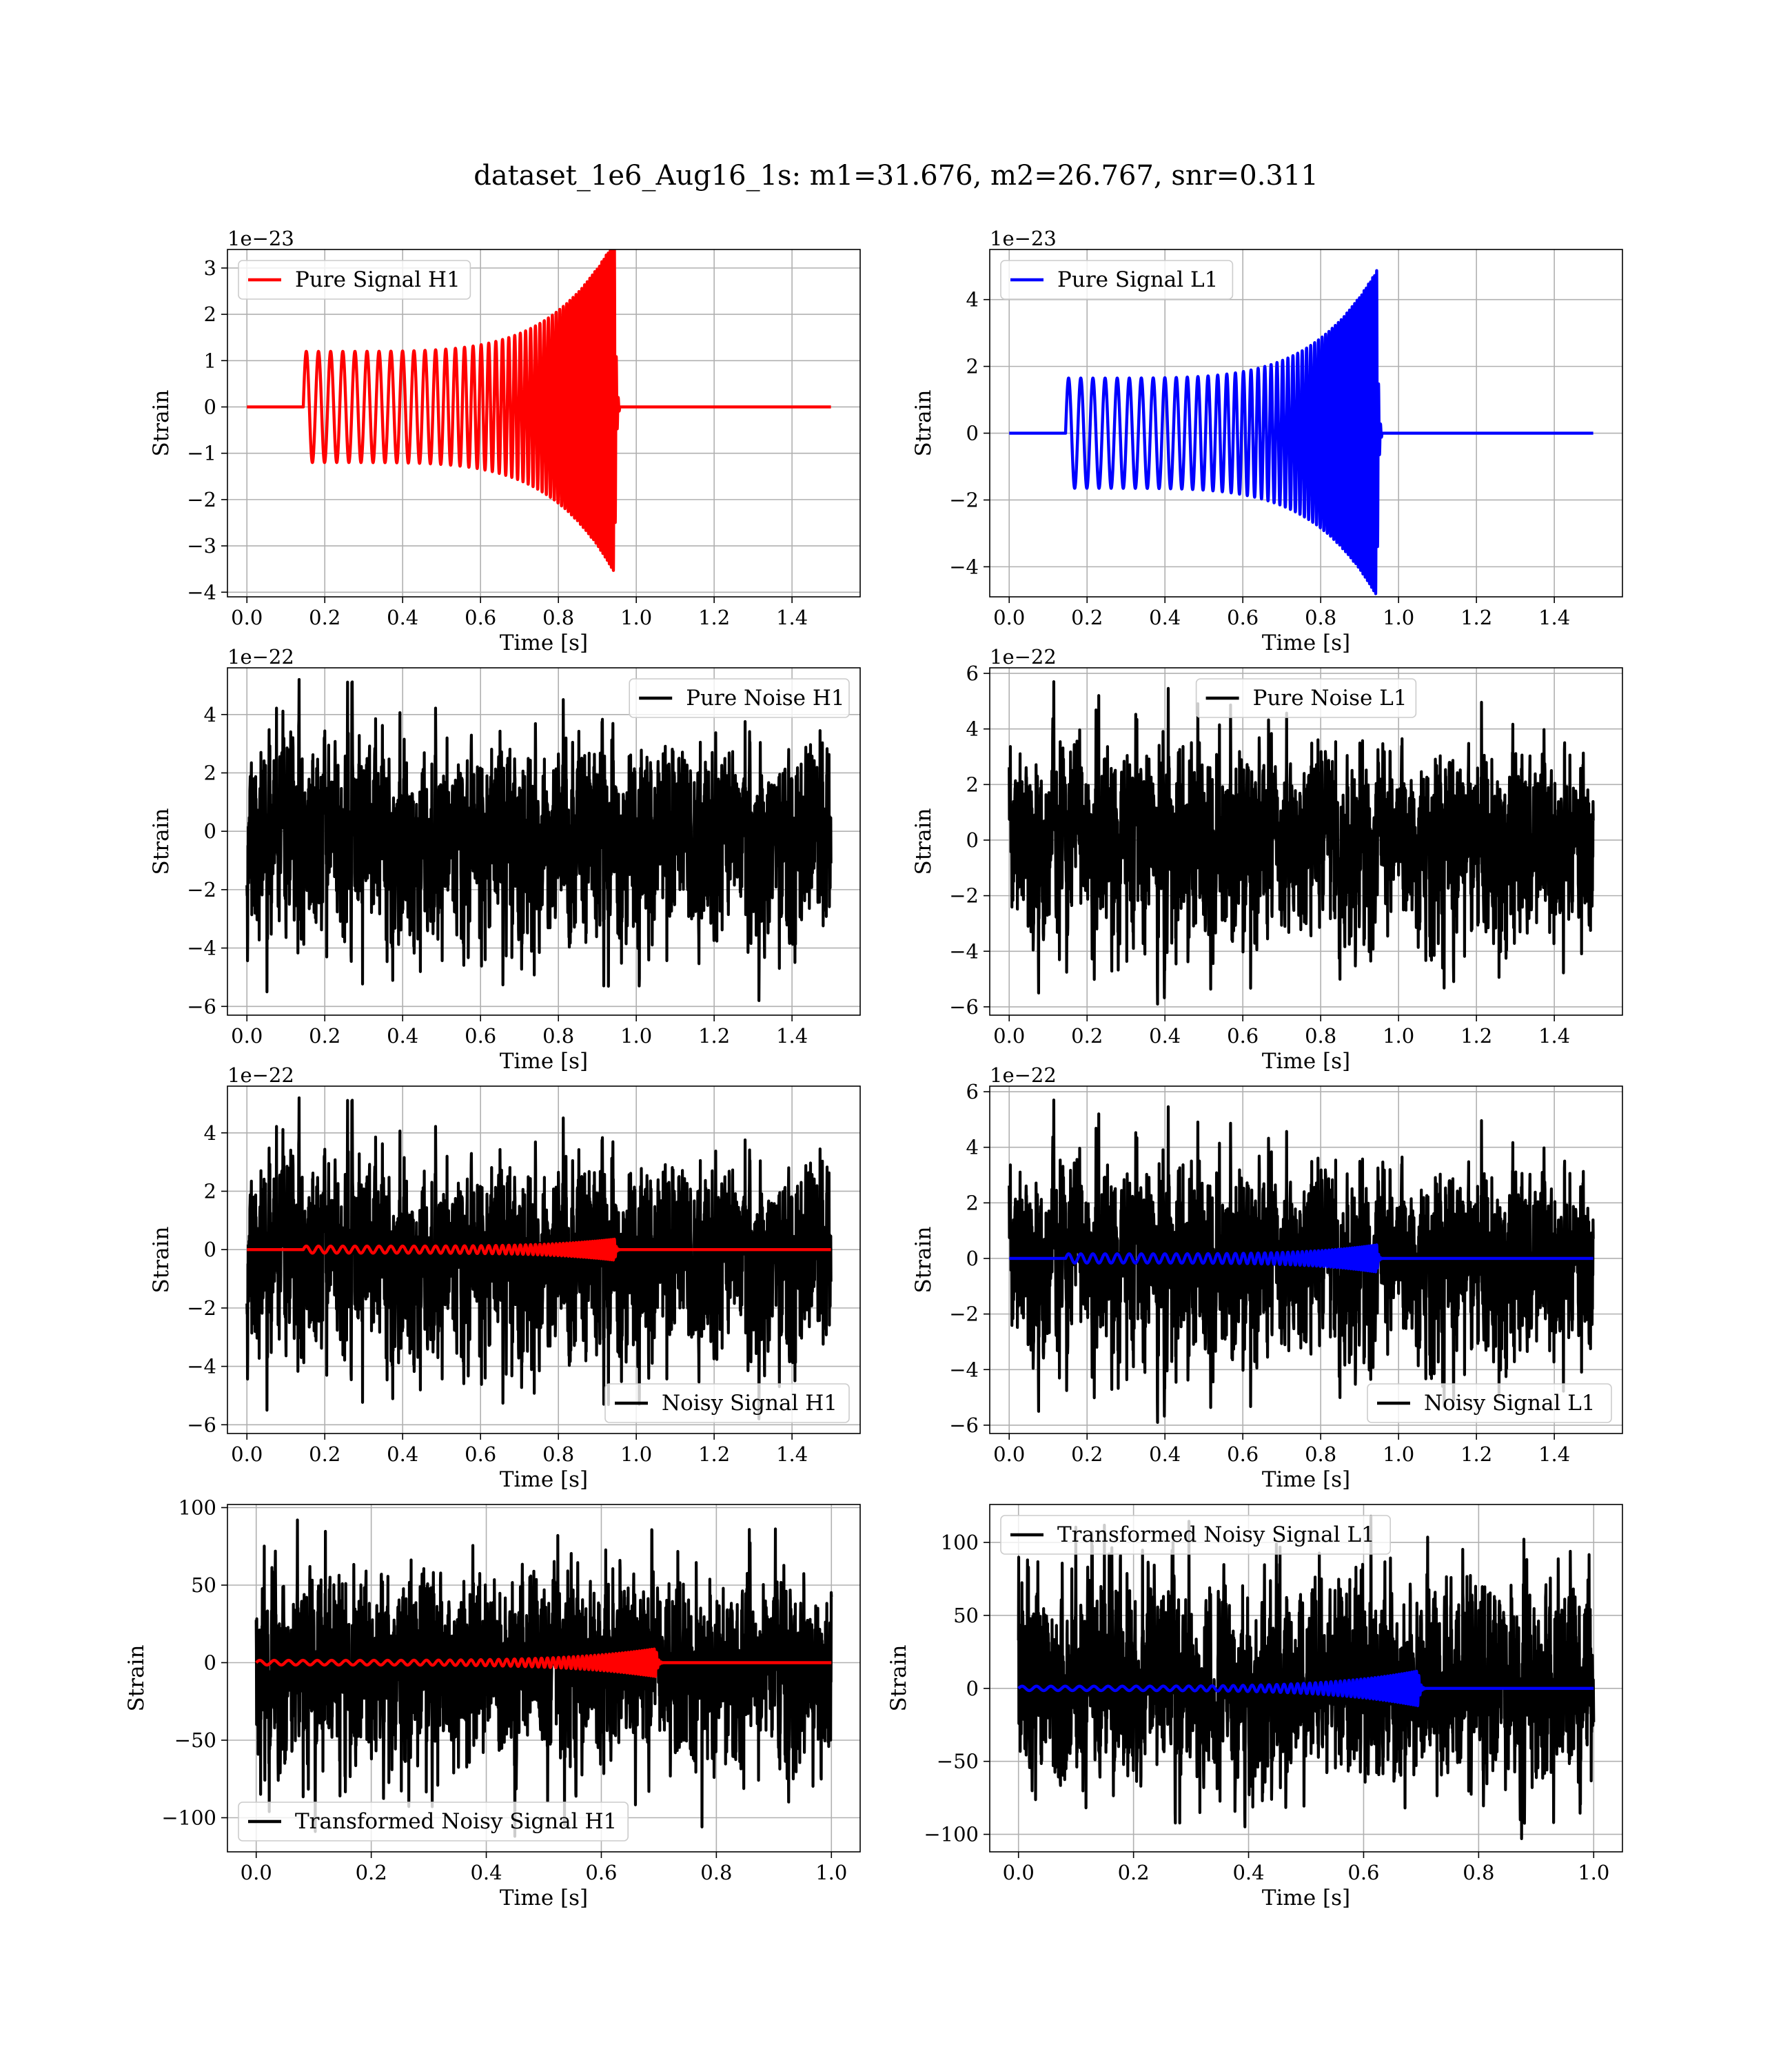  I want to click on legend: Transformed Noisy Signal H1, so click(433, 1822).